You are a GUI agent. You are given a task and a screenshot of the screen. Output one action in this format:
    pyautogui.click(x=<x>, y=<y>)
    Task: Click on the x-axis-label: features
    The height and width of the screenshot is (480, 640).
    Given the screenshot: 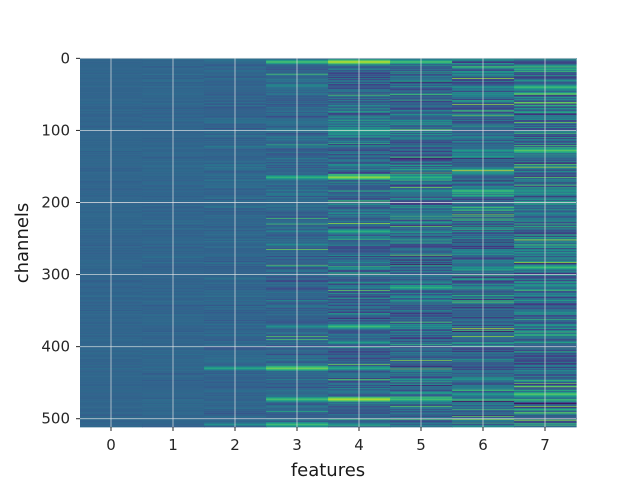 What is the action you would take?
    pyautogui.click(x=328, y=470)
    